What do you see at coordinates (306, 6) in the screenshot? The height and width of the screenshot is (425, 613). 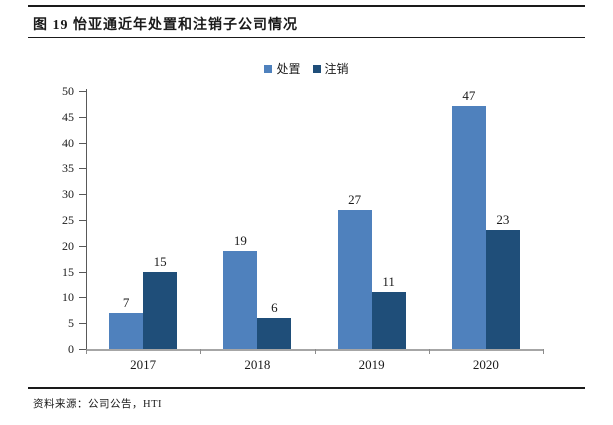 I see `top-rule` at bounding box center [306, 6].